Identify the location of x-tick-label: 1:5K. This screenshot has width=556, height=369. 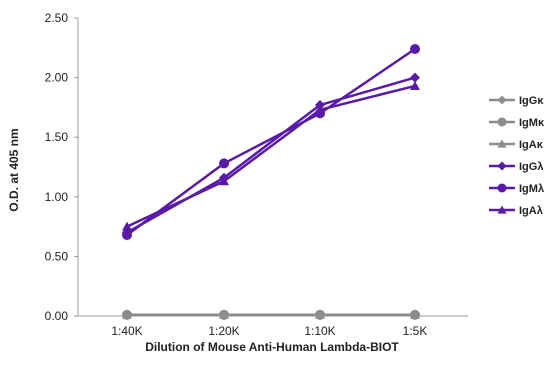
(415, 331).